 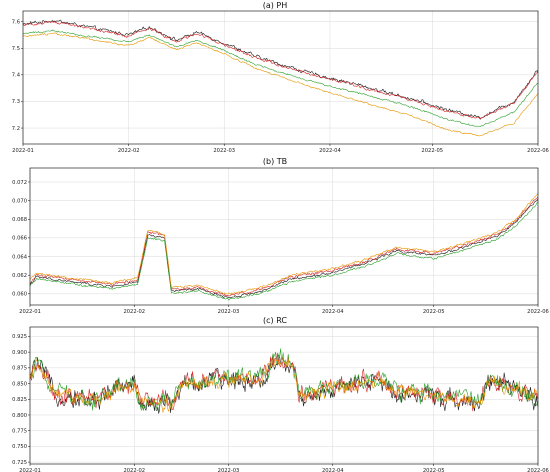 I want to click on panel-tb-title: (b) TB, so click(x=275, y=161).